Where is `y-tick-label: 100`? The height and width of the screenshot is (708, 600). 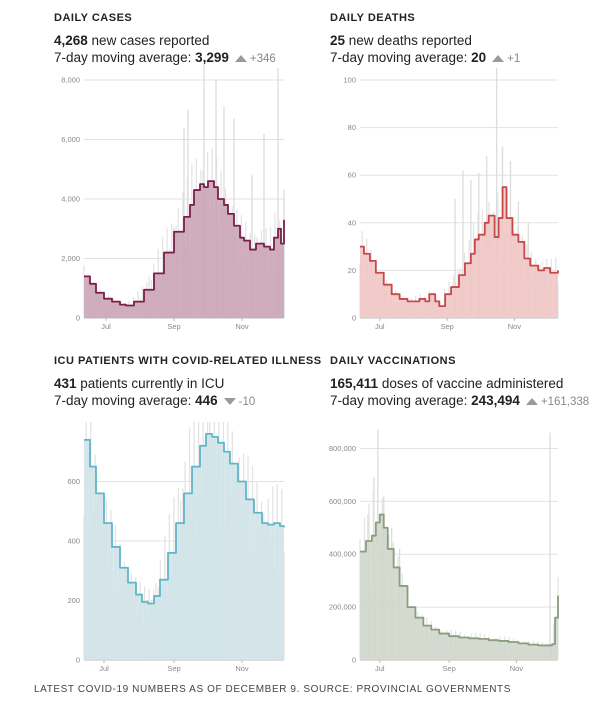 y-tick-label: 100 is located at coordinates (349, 80).